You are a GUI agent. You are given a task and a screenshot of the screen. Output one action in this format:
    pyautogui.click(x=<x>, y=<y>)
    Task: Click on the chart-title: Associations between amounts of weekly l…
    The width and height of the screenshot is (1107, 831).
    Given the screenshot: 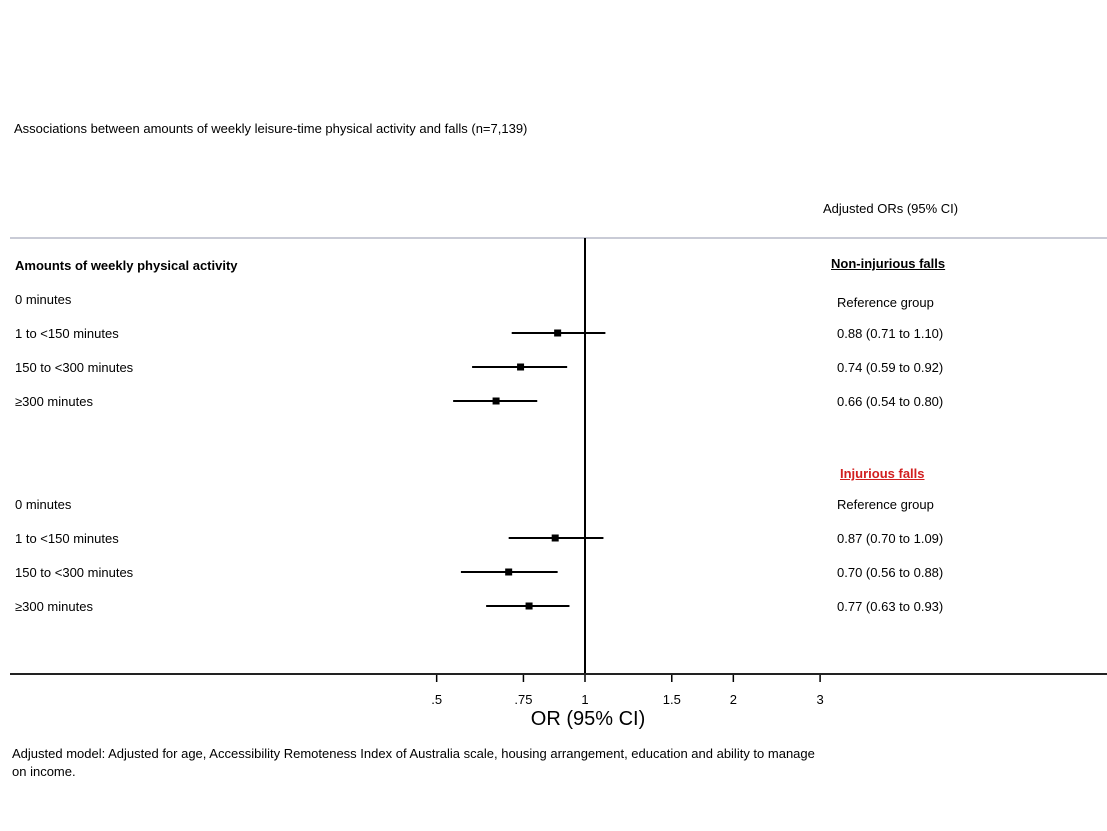 What is the action you would take?
    pyautogui.click(x=271, y=128)
    